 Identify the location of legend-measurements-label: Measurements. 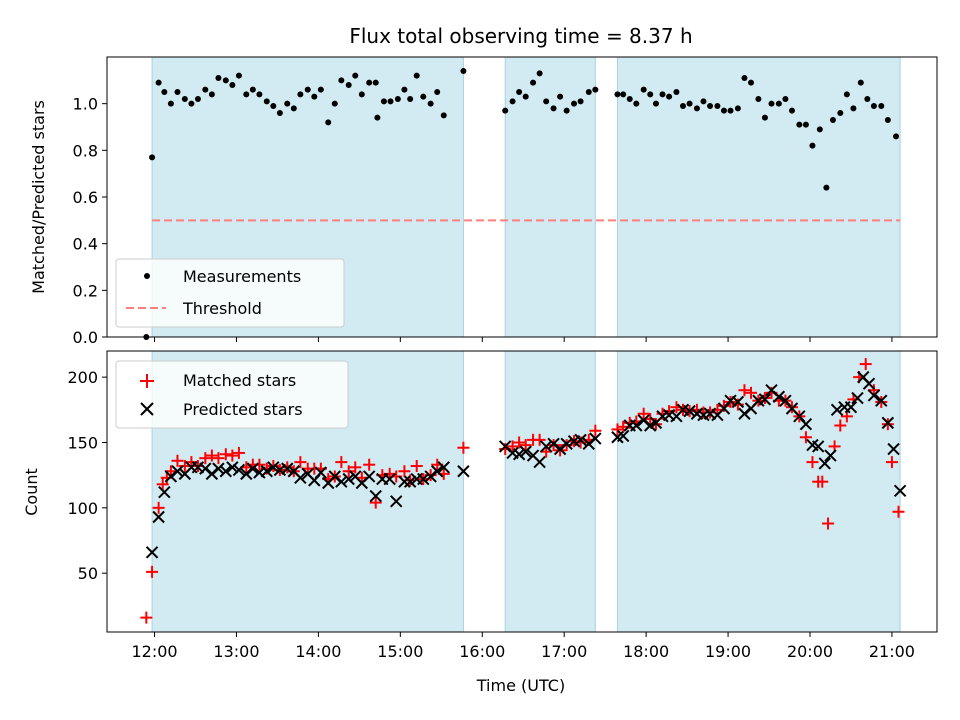
(242, 276).